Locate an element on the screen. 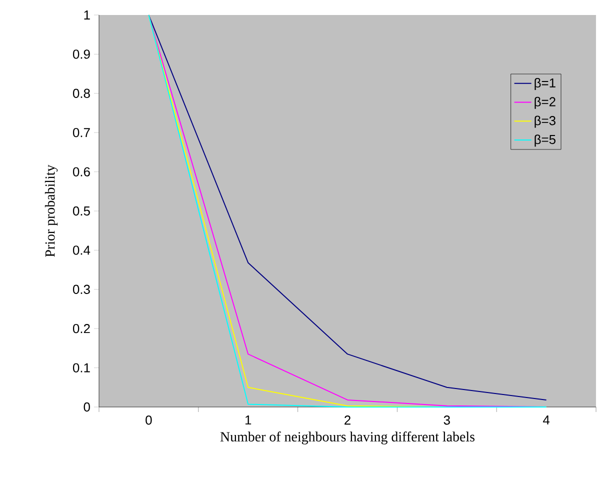  y-tick-label: 0.6 is located at coordinates (81, 171).